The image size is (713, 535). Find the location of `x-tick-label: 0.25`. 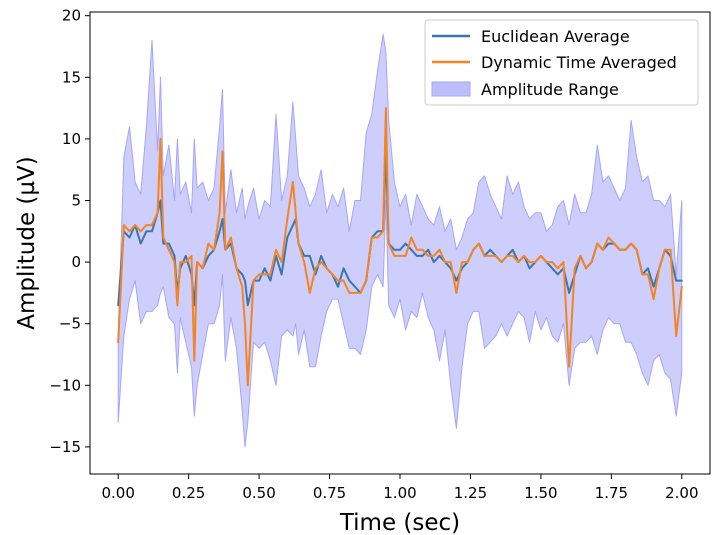

x-tick-label: 0.25 is located at coordinates (188, 493).